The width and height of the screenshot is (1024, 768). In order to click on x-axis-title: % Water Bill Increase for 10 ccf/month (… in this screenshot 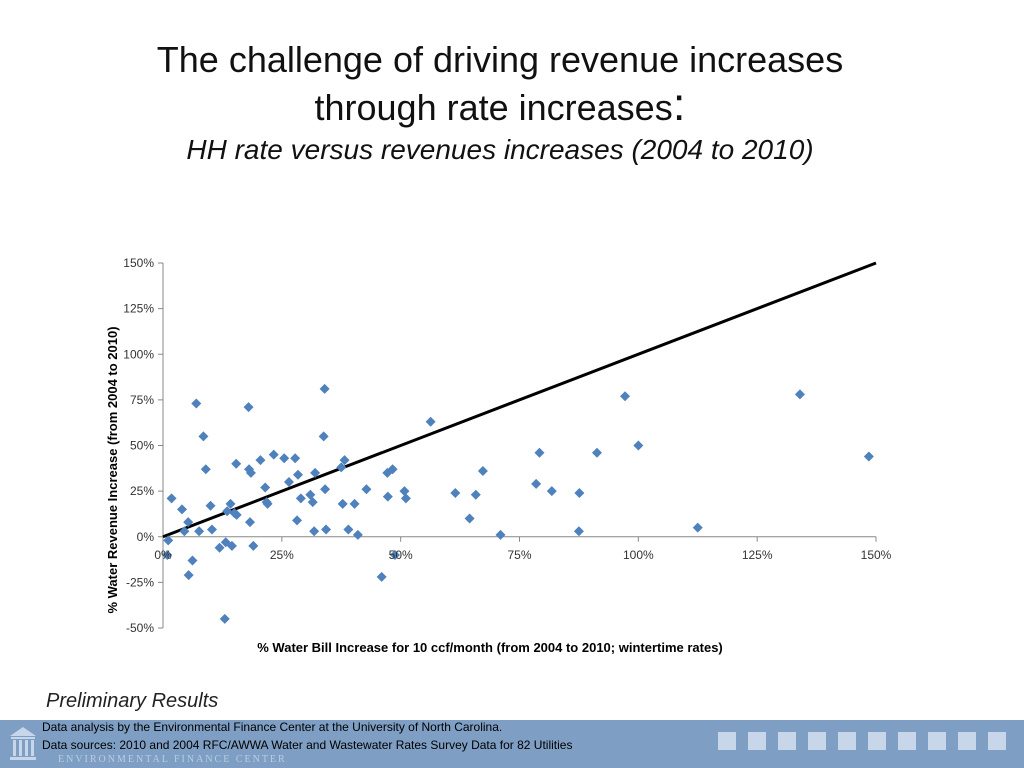, I will do `click(490, 647)`.